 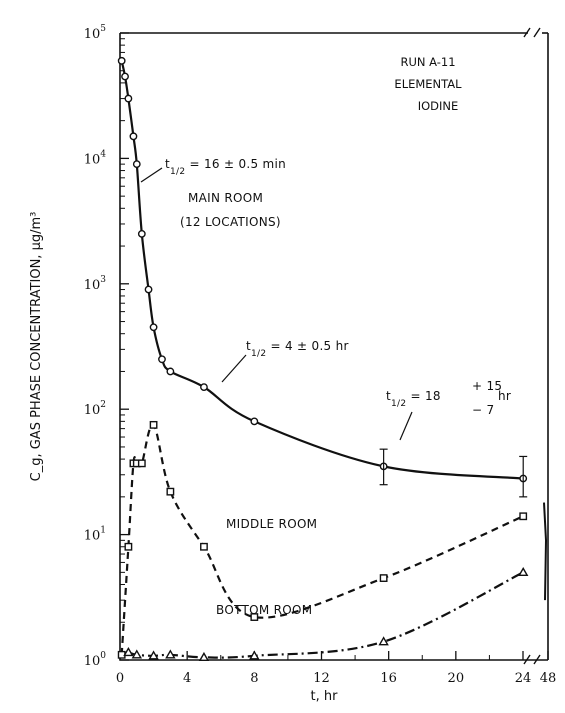 I want to click on main-room-locations-label: (12 LOCATIONS), so click(x=230, y=222).